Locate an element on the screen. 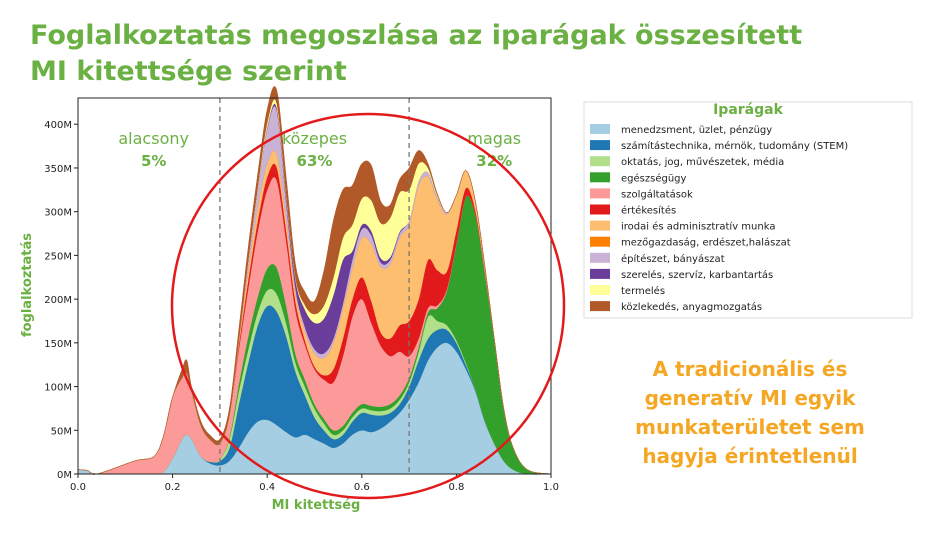 The height and width of the screenshot is (535, 951). legend-entry-label: építészet, bányászat is located at coordinates (673, 259).